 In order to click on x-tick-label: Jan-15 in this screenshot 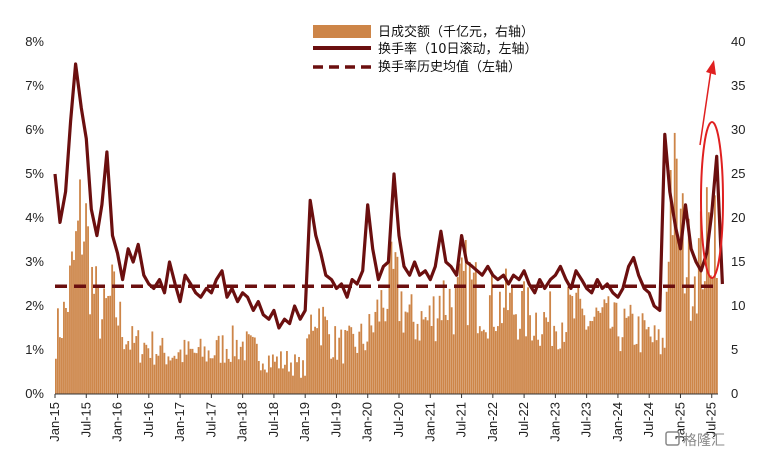, I will do `click(54, 422)`.